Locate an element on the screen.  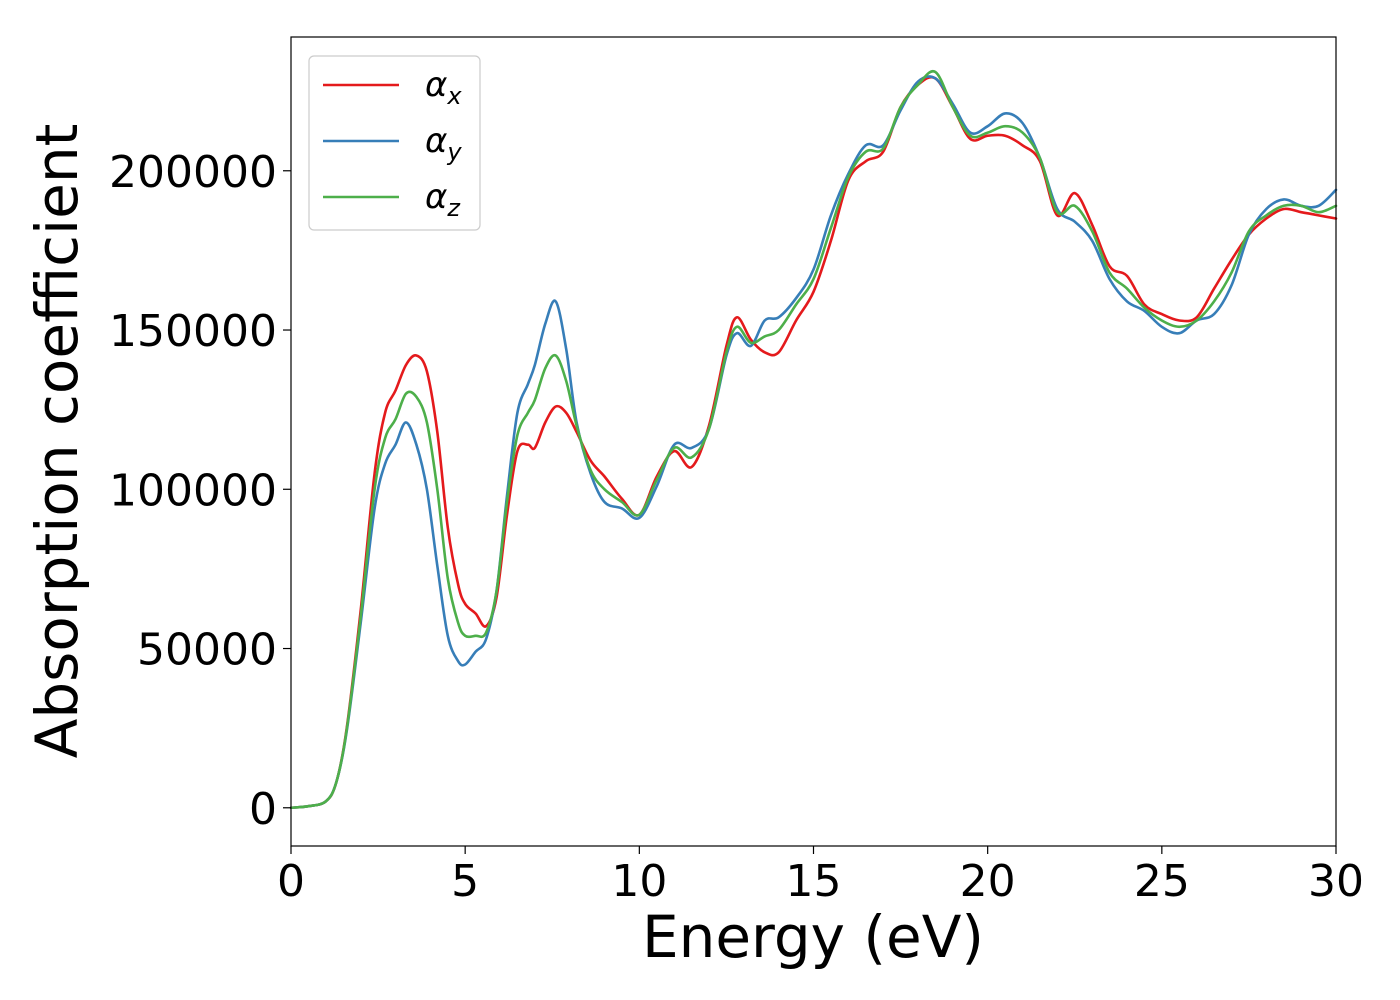
x-tick-label: 15 is located at coordinates (814, 881).